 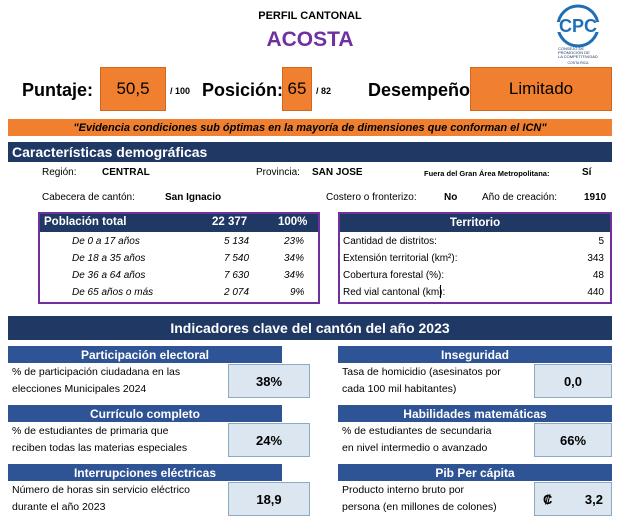 What do you see at coordinates (394, 292) in the screenshot?
I see `territory-row-label: Red vial cantonal (km):` at bounding box center [394, 292].